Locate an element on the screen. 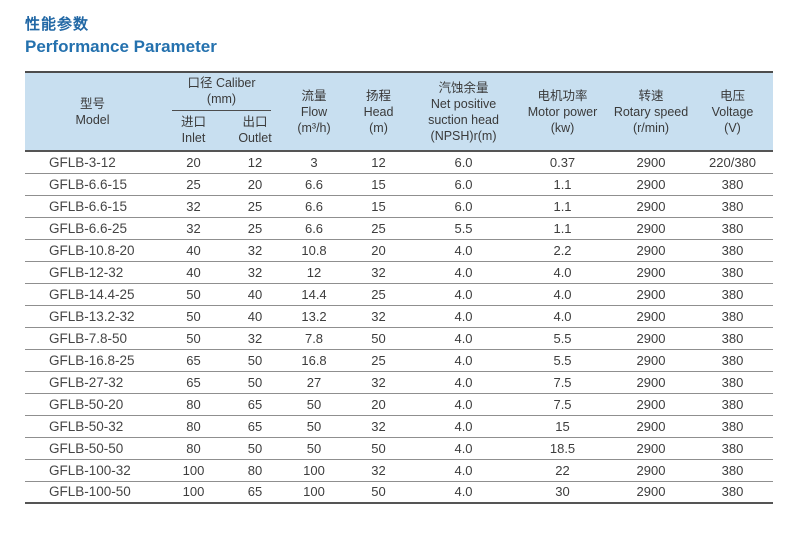 This screenshot has height=534, width=800. value-cell: 25 is located at coordinates (379, 293).